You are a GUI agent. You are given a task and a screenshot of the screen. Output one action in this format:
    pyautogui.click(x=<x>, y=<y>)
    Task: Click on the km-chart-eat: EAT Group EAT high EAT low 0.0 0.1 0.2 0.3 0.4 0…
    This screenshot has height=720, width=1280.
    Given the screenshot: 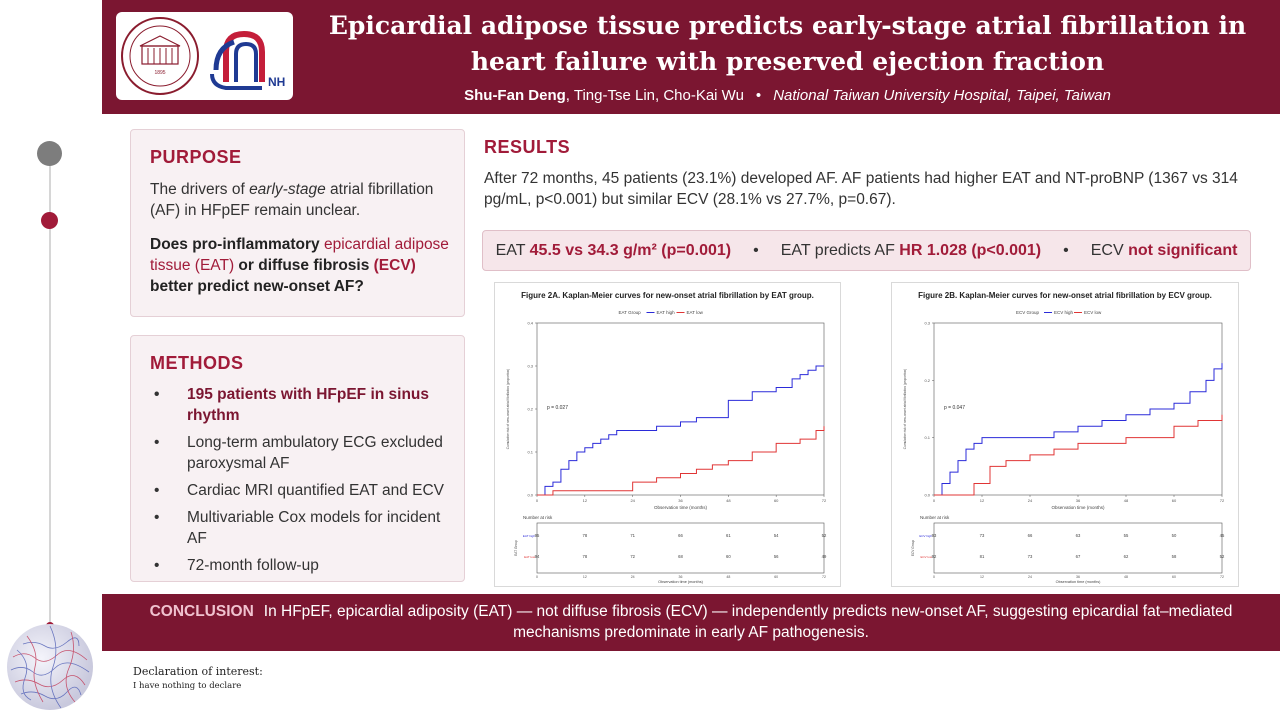 What is the action you would take?
    pyautogui.click(x=666, y=447)
    